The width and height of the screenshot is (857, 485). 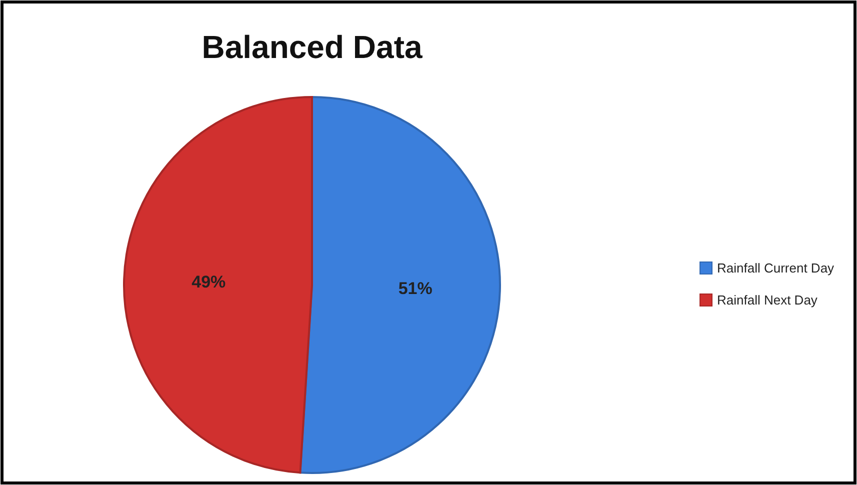 What do you see at coordinates (312, 47) in the screenshot?
I see `chart-title: Balanced Data` at bounding box center [312, 47].